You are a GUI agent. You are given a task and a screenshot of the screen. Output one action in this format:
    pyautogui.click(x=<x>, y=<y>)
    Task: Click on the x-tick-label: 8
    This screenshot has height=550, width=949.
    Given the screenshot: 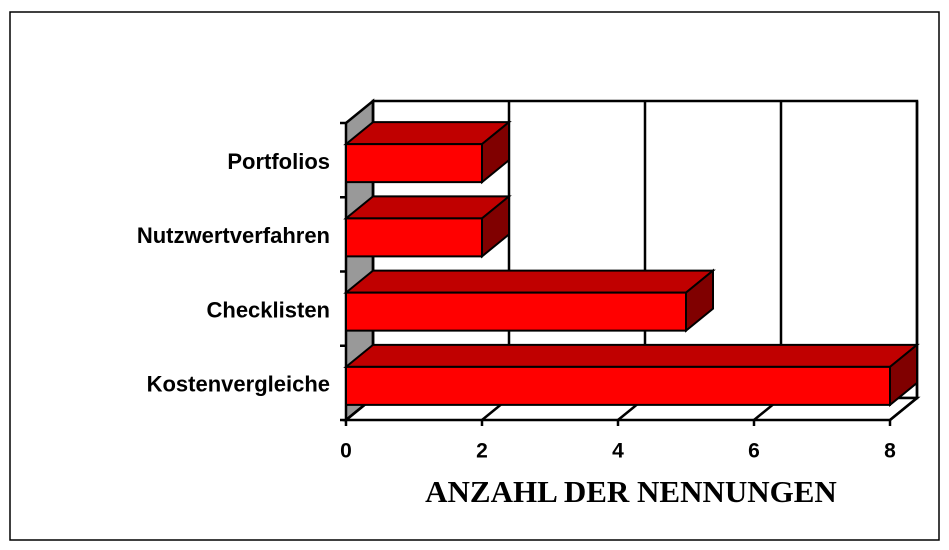 What is the action you would take?
    pyautogui.click(x=890, y=451)
    